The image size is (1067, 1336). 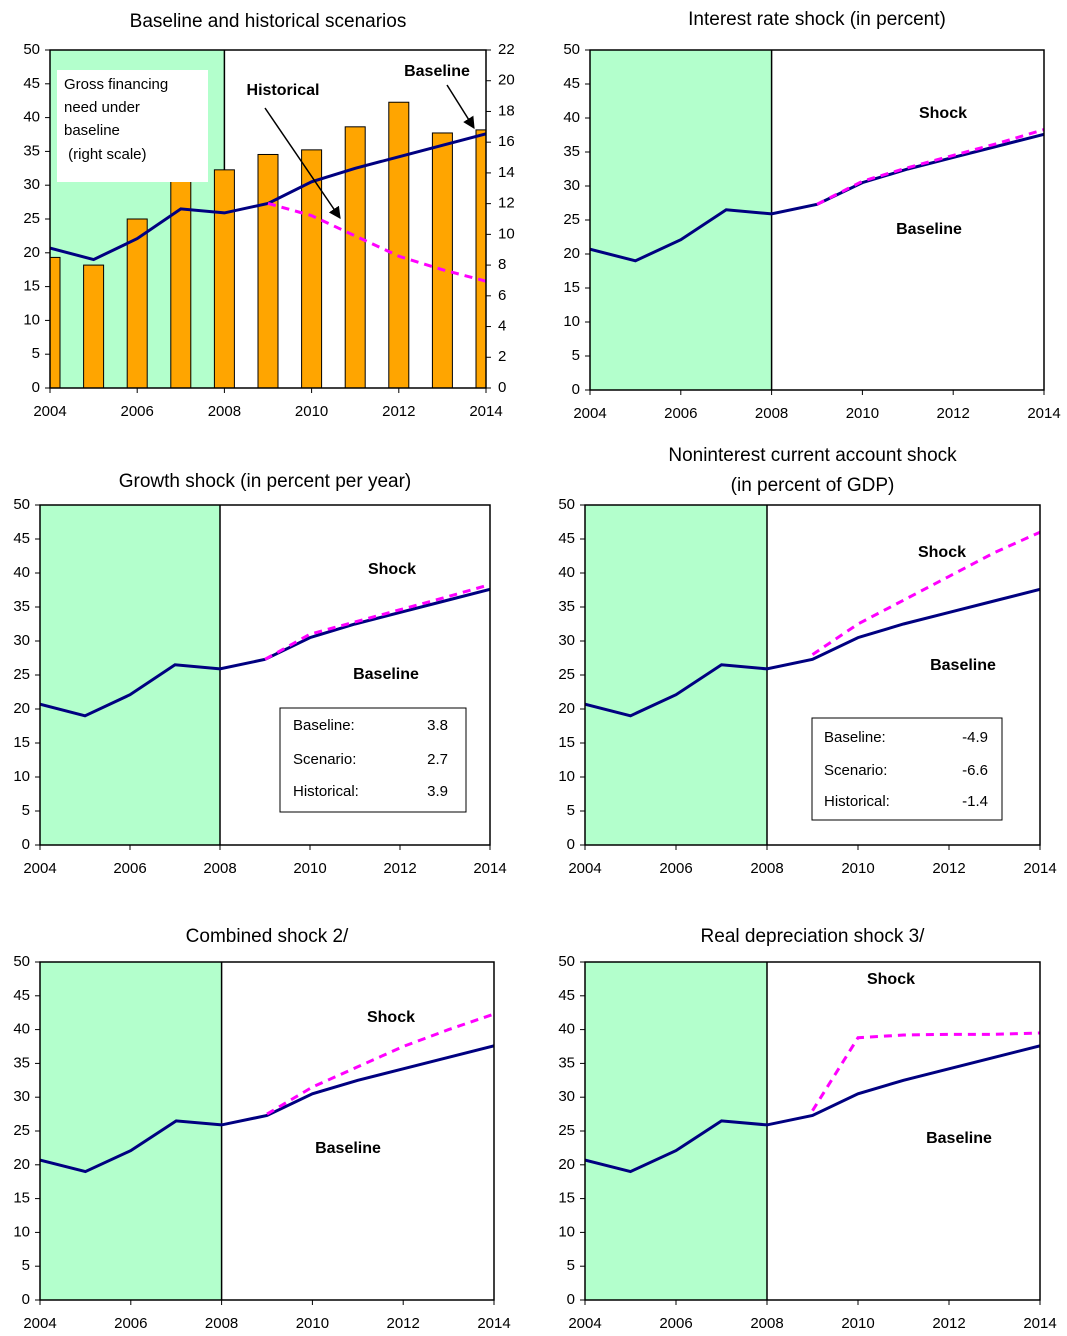 I want to click on x-tick-label: 2010, so click(x=857, y=868).